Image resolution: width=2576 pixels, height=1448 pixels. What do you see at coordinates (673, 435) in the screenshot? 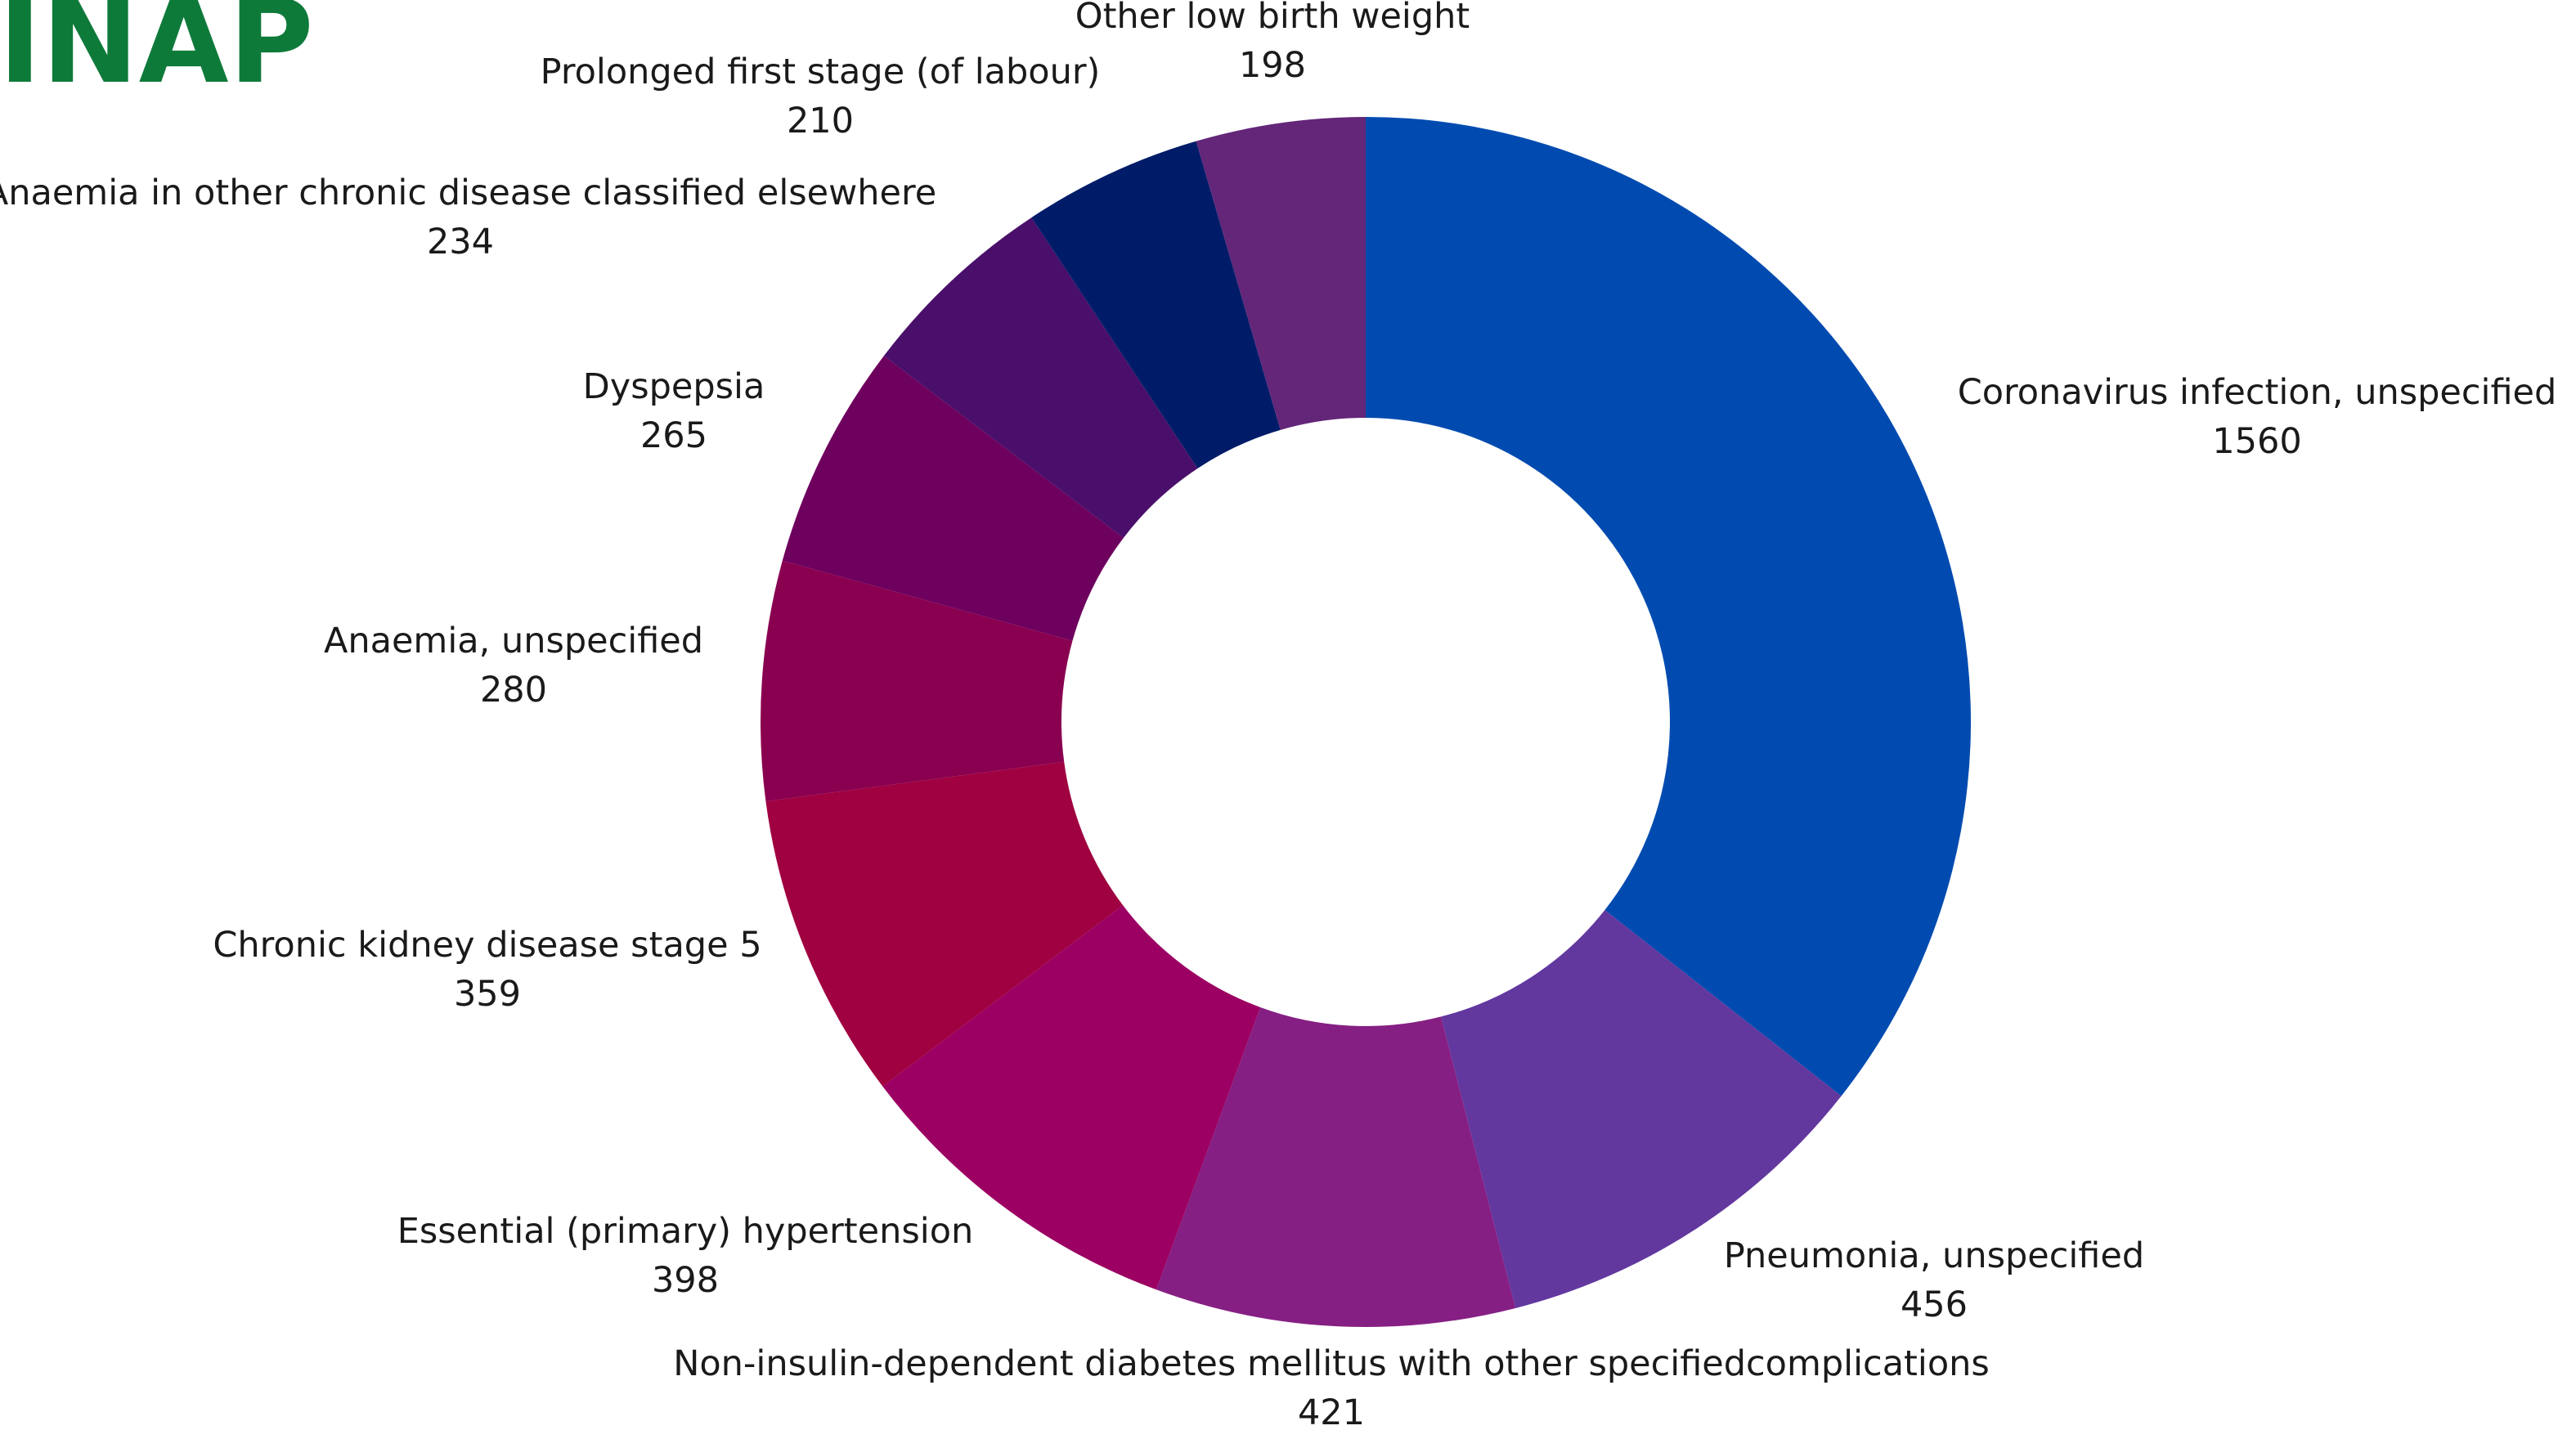
I see `slice-value: 265` at bounding box center [673, 435].